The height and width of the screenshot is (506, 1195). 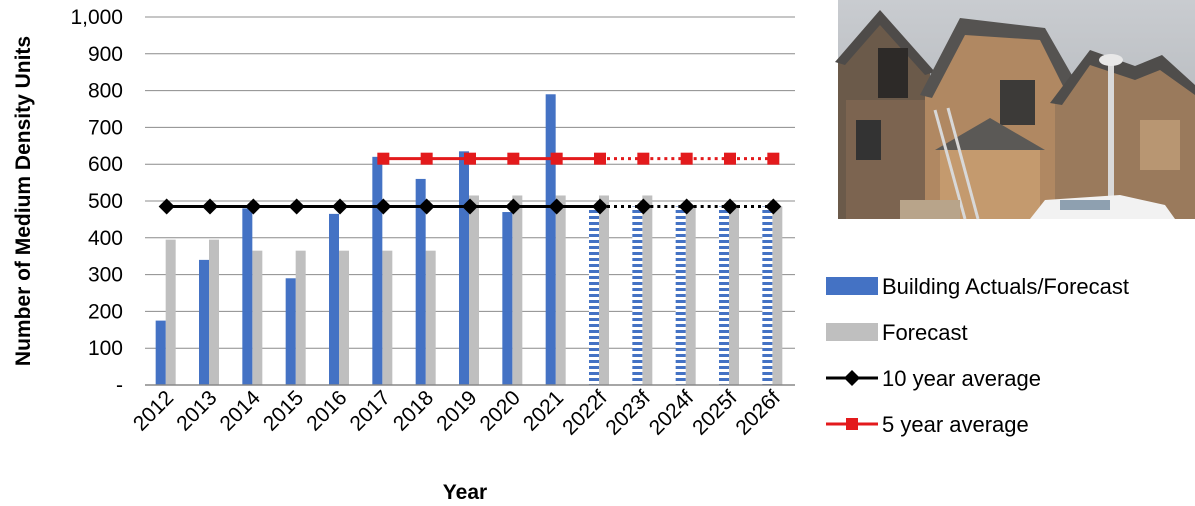 I want to click on x-tick-label: 2022f, so click(x=585, y=413).